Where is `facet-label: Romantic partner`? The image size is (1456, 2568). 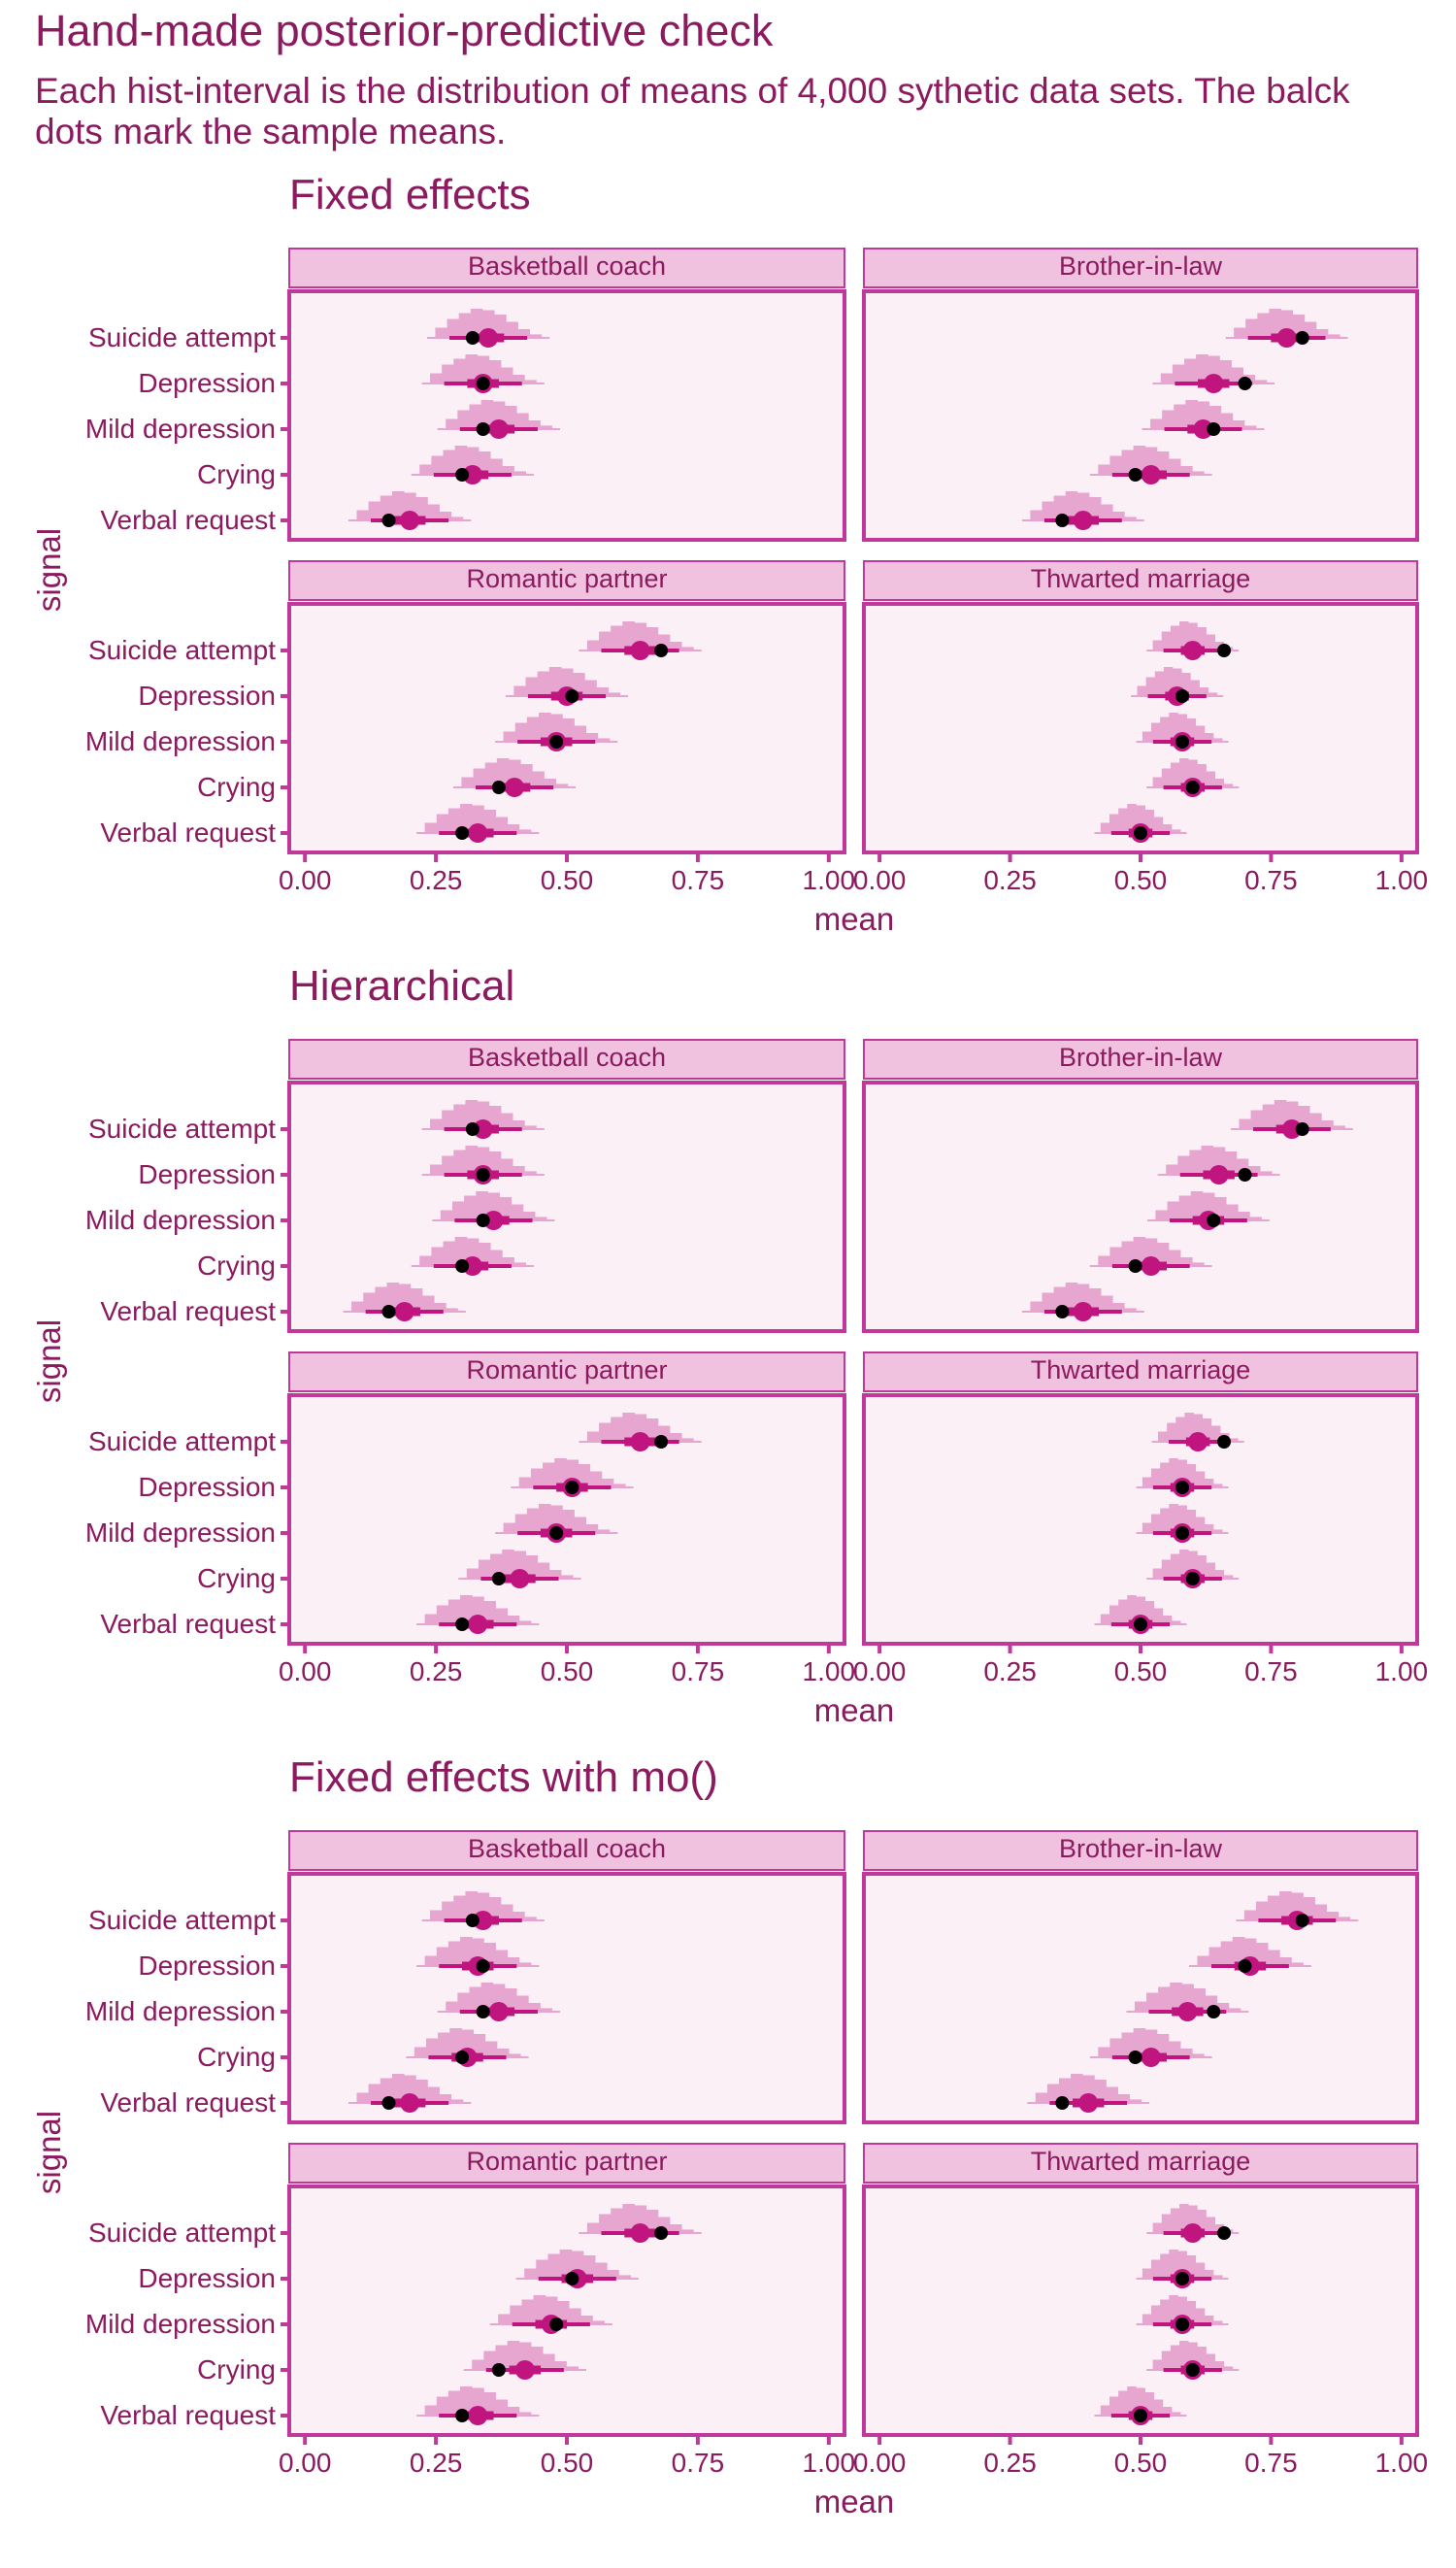
facet-label: Romantic partner is located at coordinates (566, 2161).